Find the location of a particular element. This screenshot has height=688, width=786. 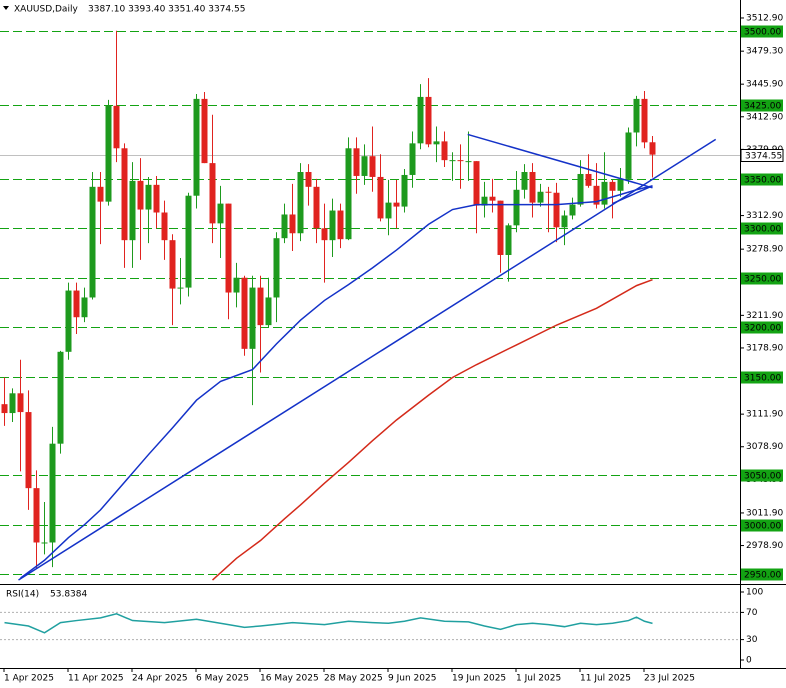

rsi-value: 53.8384 is located at coordinates (68, 595).